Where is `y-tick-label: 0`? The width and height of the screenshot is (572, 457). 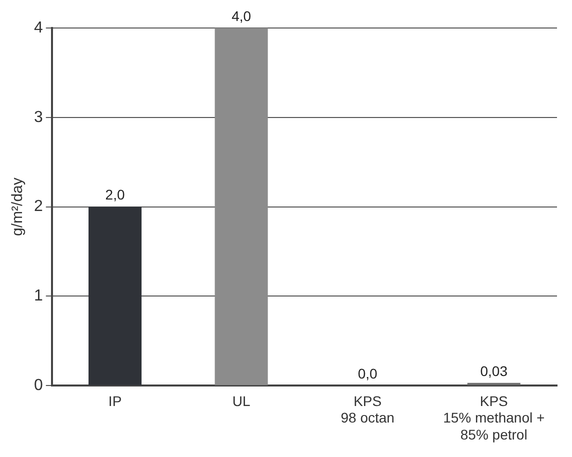
y-tick-label: 0 is located at coordinates (38, 385).